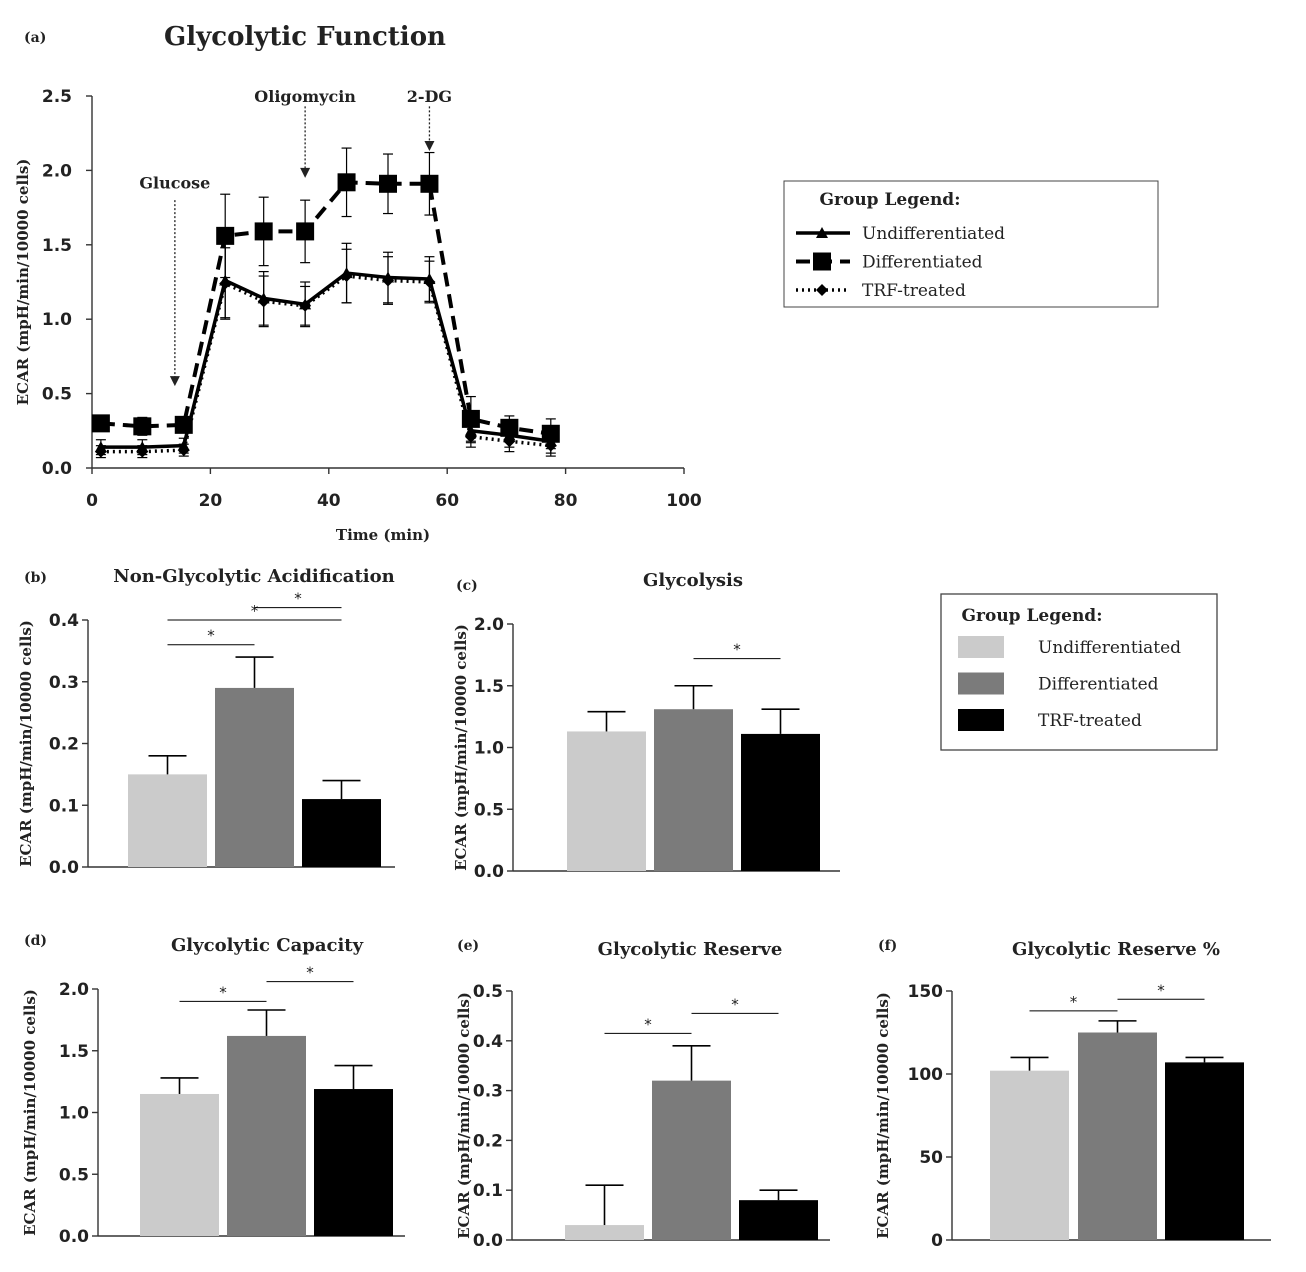 The height and width of the screenshot is (1272, 1306). Describe the element at coordinates (467, 586) in the screenshot. I see `panel-label: (c)` at that location.